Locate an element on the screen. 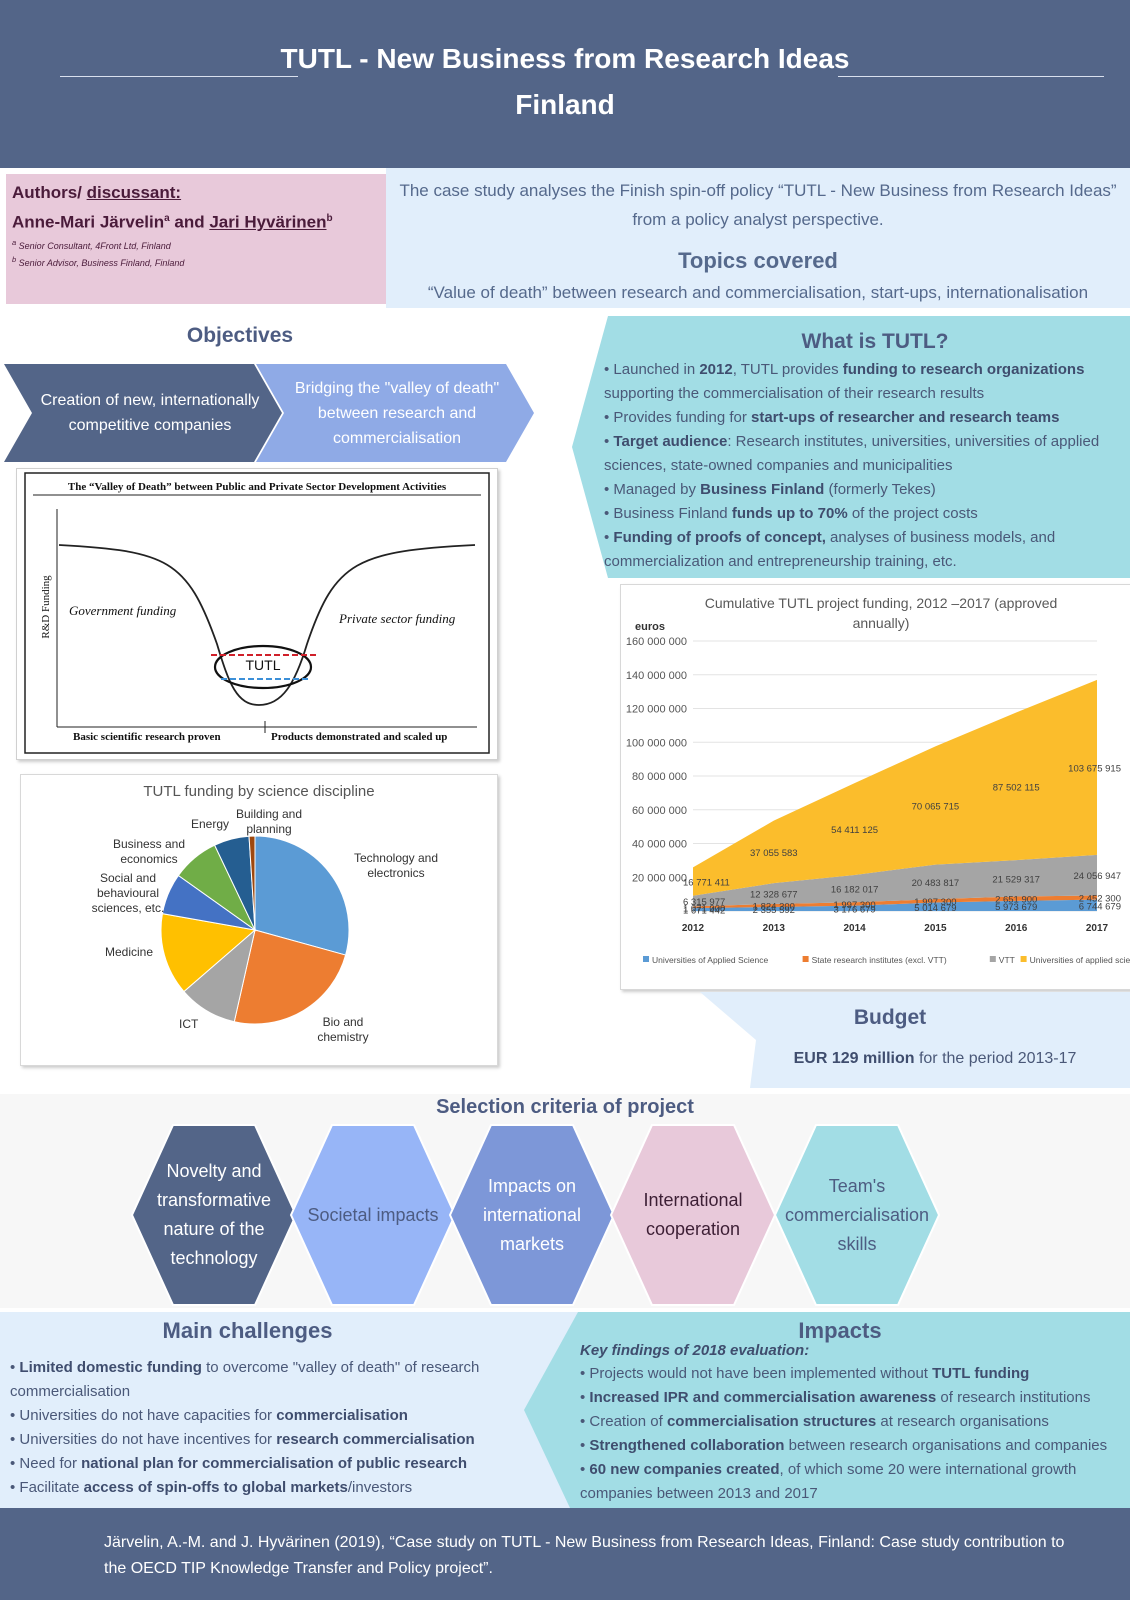 This screenshot has width=1130, height=1600. discussant-link: discussant: is located at coordinates (134, 192).